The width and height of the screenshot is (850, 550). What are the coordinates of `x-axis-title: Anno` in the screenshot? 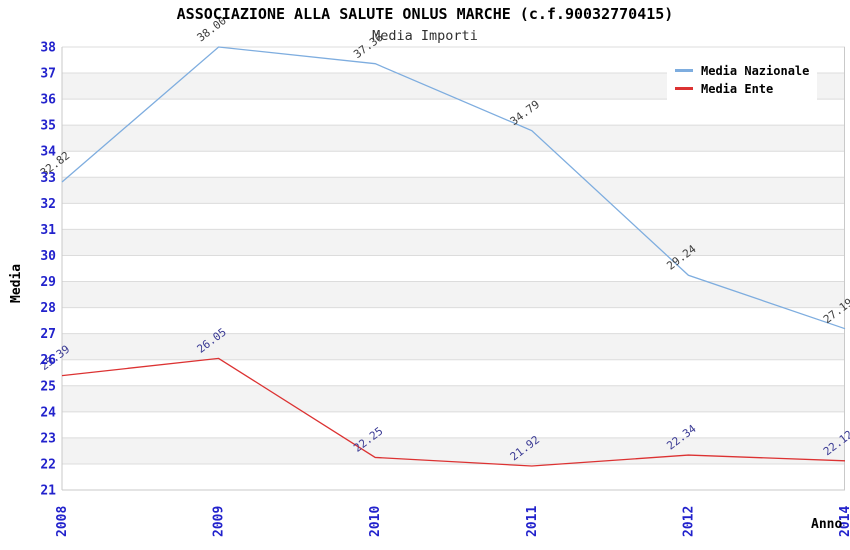 It's located at (826, 524).